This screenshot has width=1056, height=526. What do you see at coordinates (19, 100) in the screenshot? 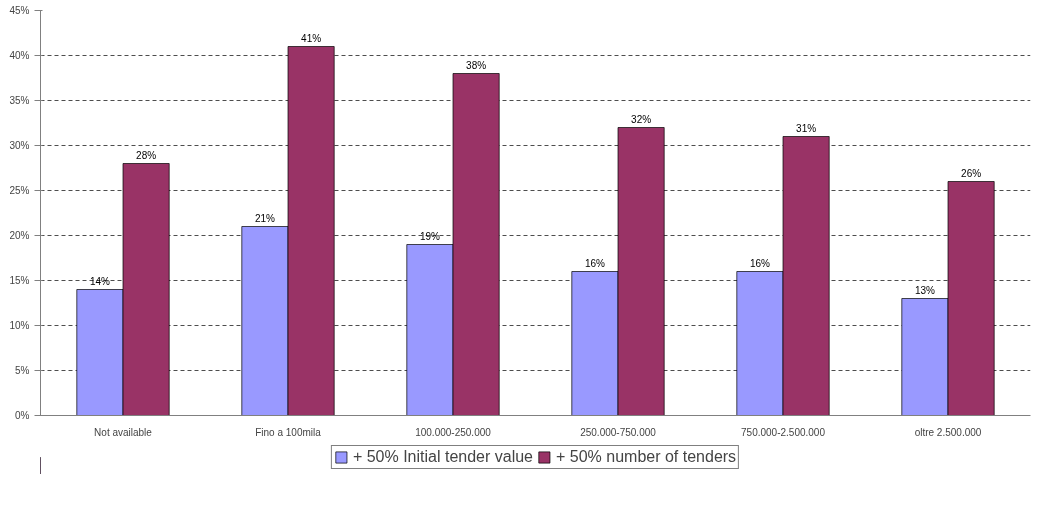
I see `y-tick-label: 35%` at bounding box center [19, 100].